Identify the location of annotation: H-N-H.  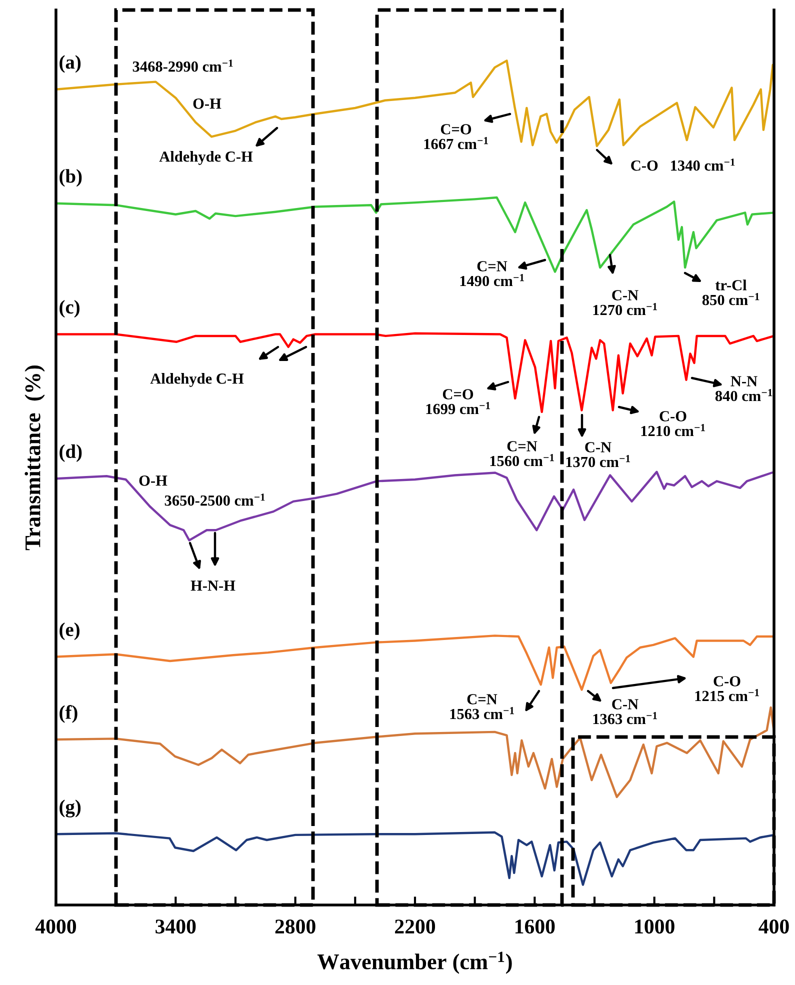
(213, 585).